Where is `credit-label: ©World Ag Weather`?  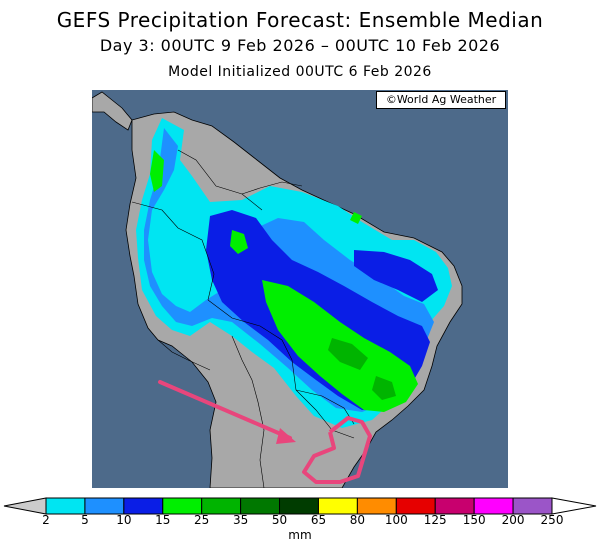 credit-label: ©World Ag Weather is located at coordinates (441, 100).